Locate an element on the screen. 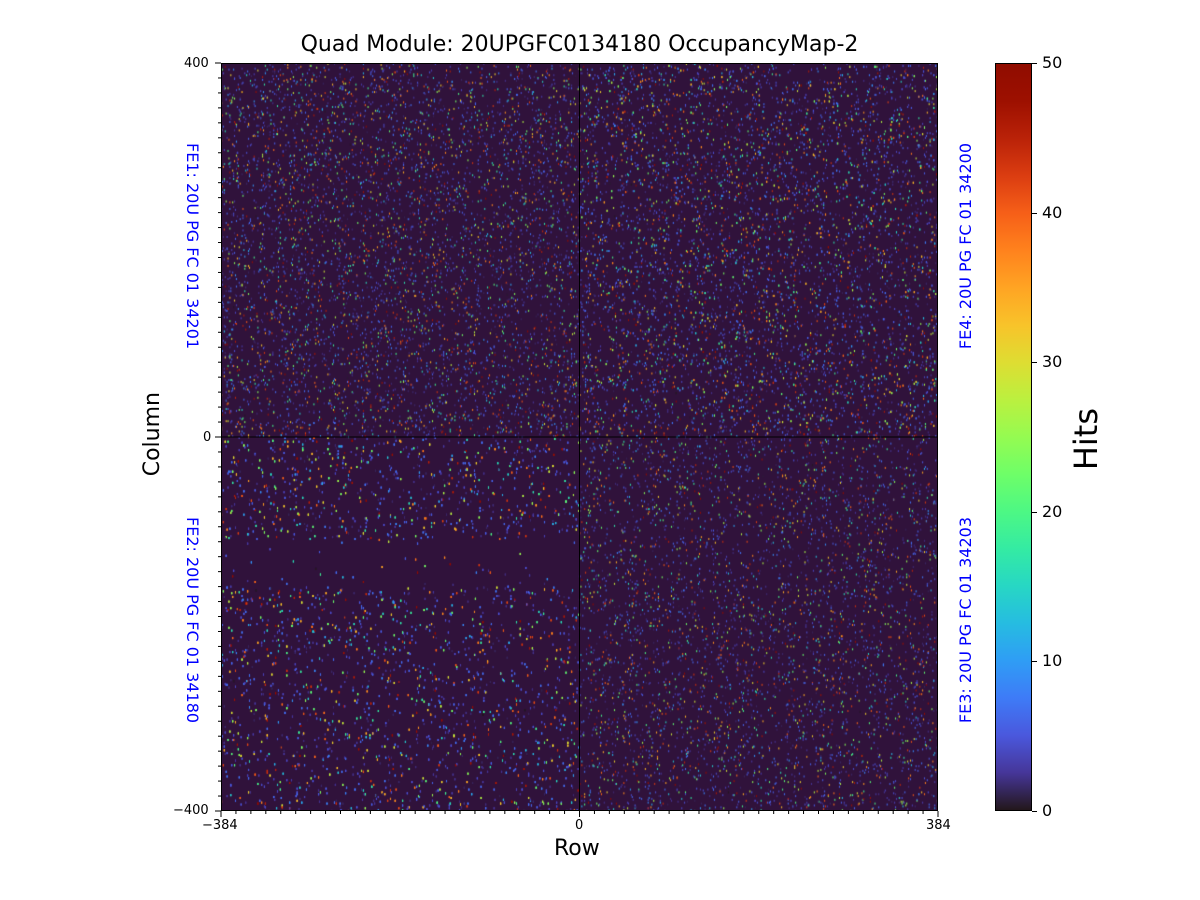  x-axis-label: Row is located at coordinates (577, 848).